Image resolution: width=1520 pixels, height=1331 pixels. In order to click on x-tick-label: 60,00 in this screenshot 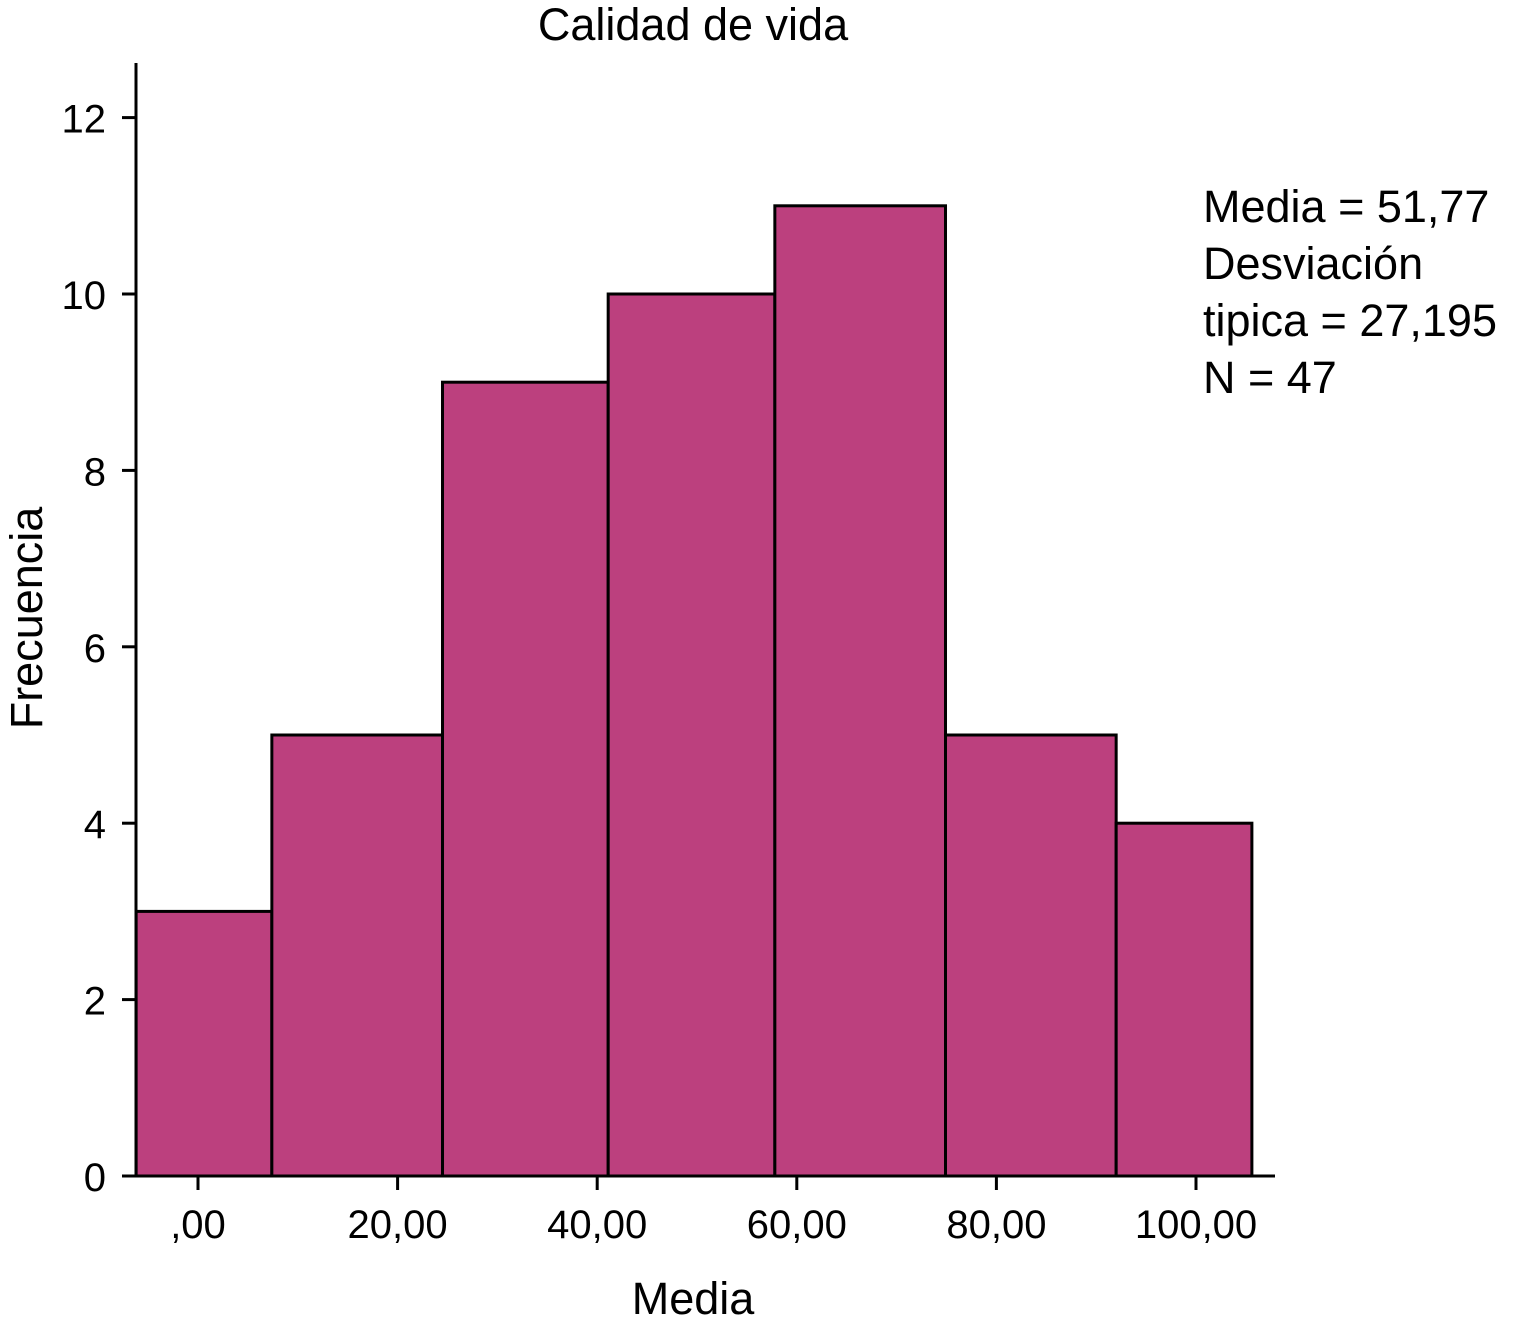, I will do `click(797, 1225)`.